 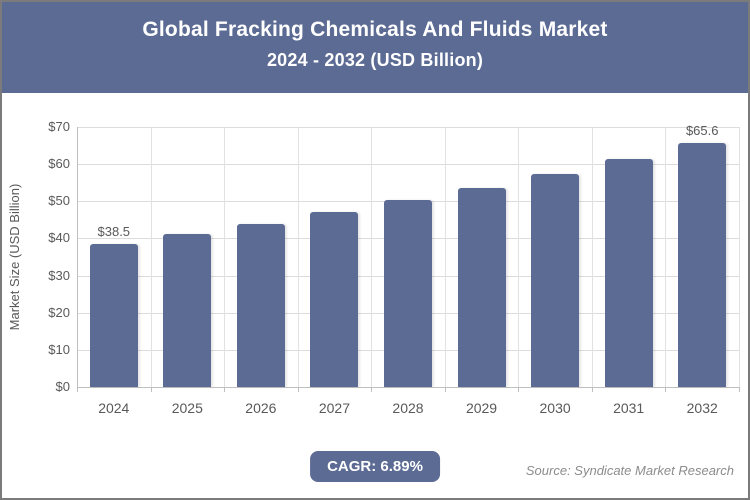 What do you see at coordinates (375, 60) in the screenshot?
I see `chart-subtitle: 2024 - 2032 (USD Billion)` at bounding box center [375, 60].